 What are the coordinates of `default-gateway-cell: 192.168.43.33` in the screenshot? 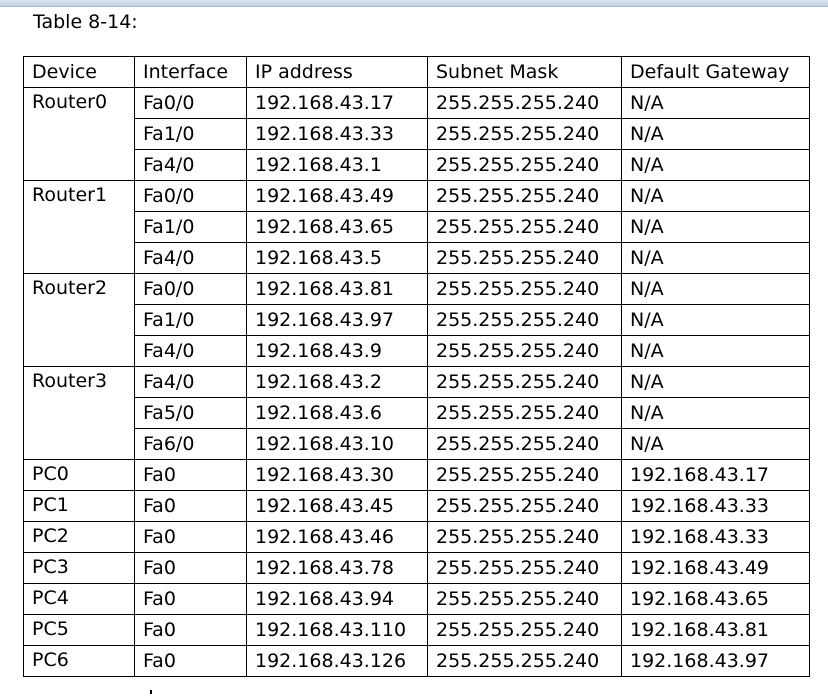 It's located at (715, 506).